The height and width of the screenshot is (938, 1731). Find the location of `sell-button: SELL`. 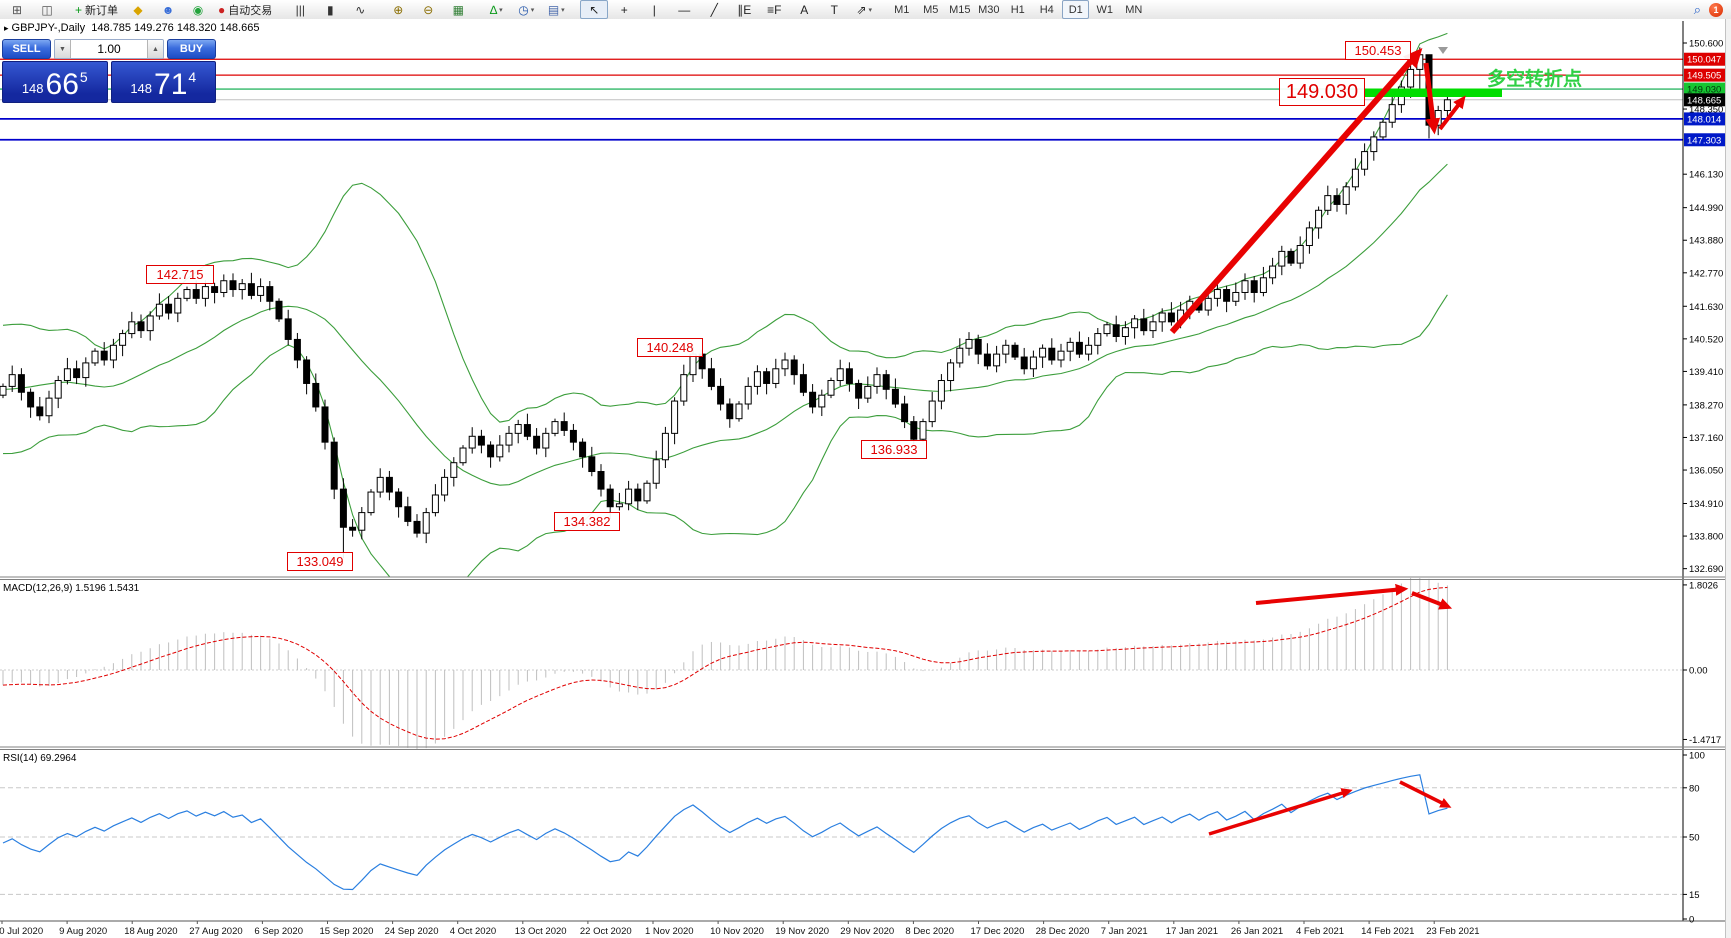

sell-button: SELL is located at coordinates (26, 49).